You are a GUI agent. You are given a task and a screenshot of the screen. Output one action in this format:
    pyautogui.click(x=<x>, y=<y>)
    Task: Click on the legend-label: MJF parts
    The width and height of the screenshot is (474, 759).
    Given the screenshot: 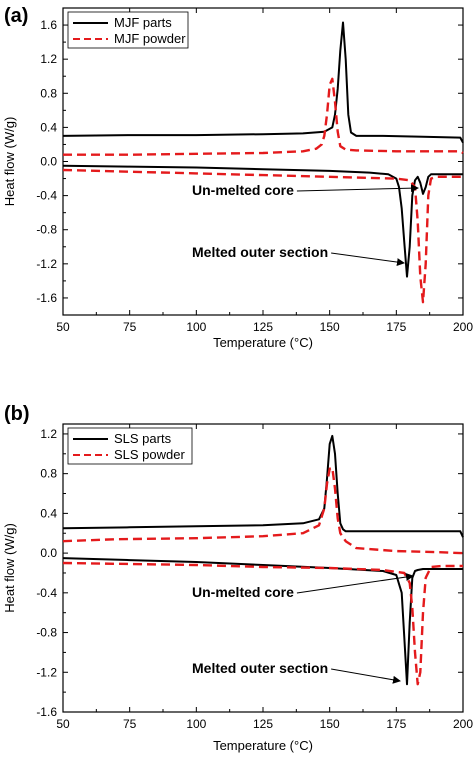 What is the action you would take?
    pyautogui.click(x=143, y=22)
    